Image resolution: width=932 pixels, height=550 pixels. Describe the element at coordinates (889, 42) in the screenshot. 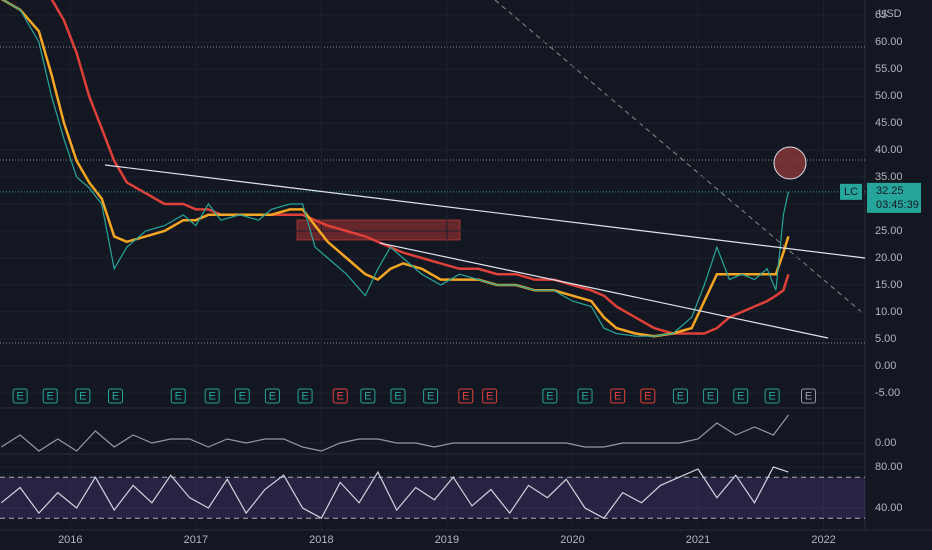

I see `y-tick-label: 60.00` at that location.